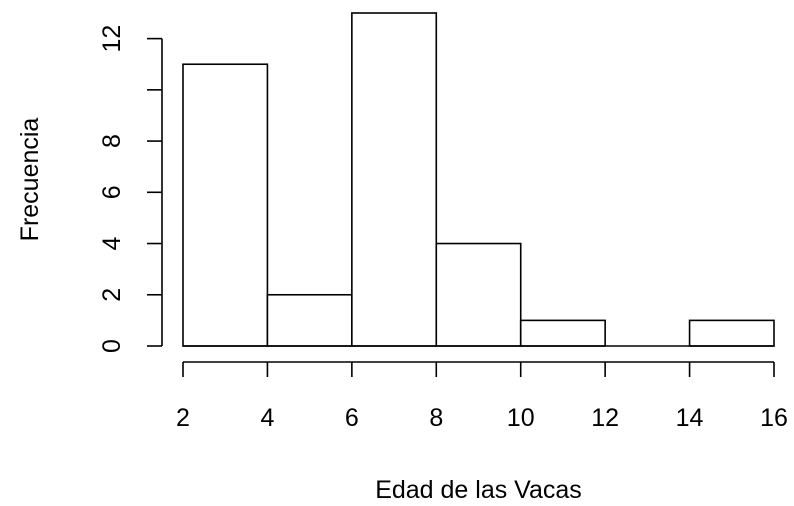  I want to click on x-tick-label-16: 16, so click(774, 418).